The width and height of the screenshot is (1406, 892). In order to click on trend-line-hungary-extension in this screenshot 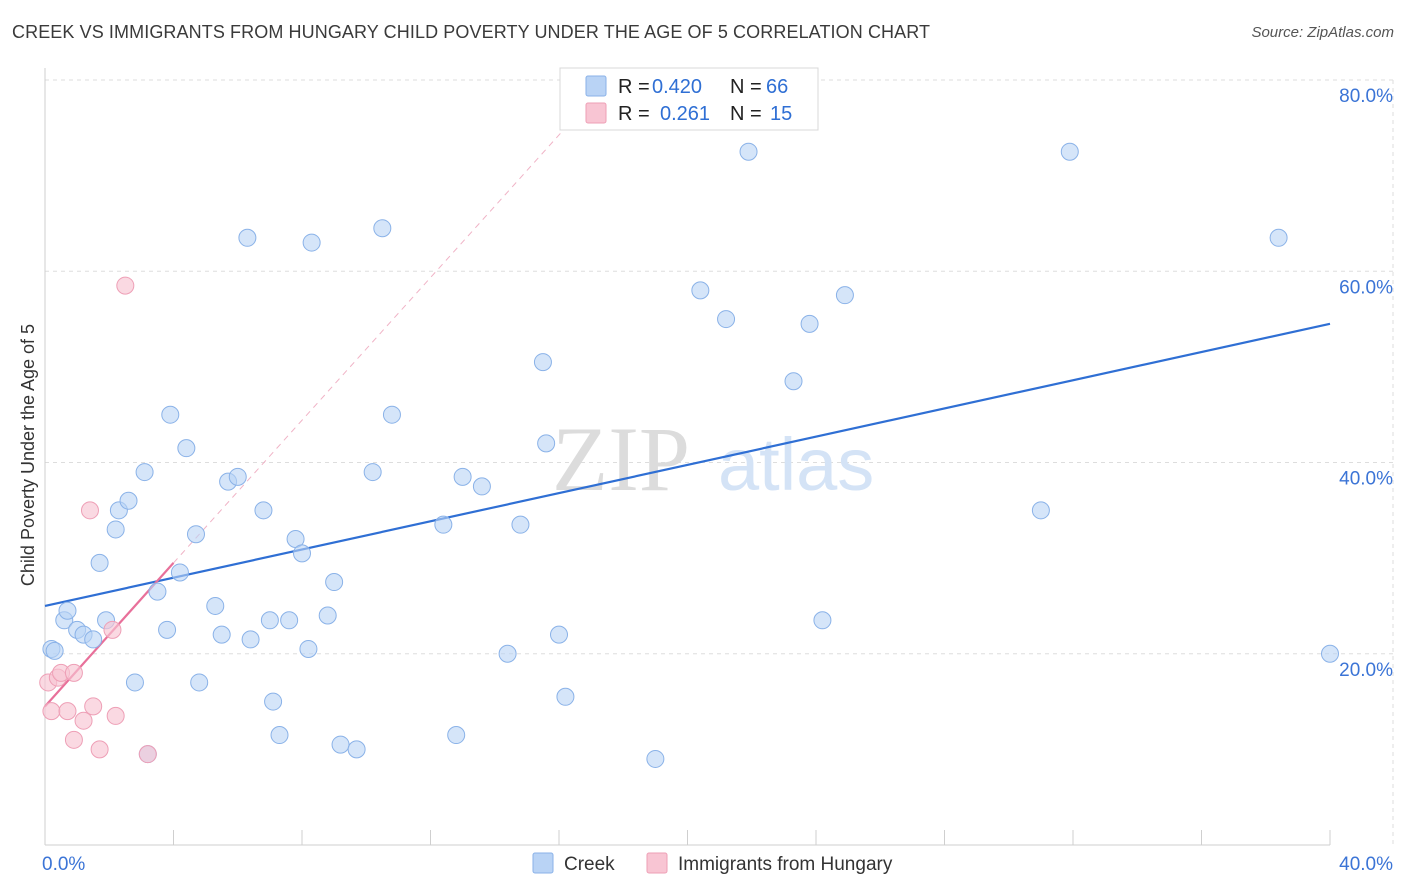, I will do `click(369, 345)`.